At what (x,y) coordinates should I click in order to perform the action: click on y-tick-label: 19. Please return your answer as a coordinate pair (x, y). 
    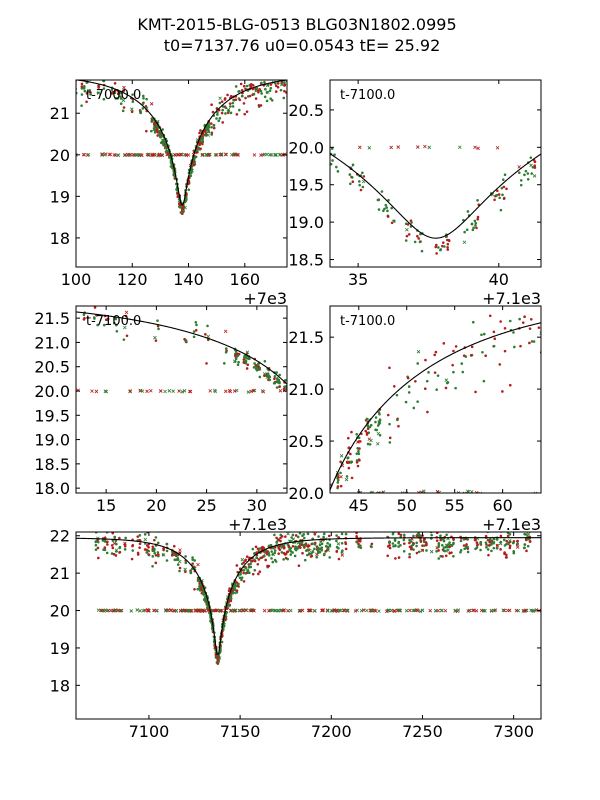
    Looking at the image, I should click on (60, 648).